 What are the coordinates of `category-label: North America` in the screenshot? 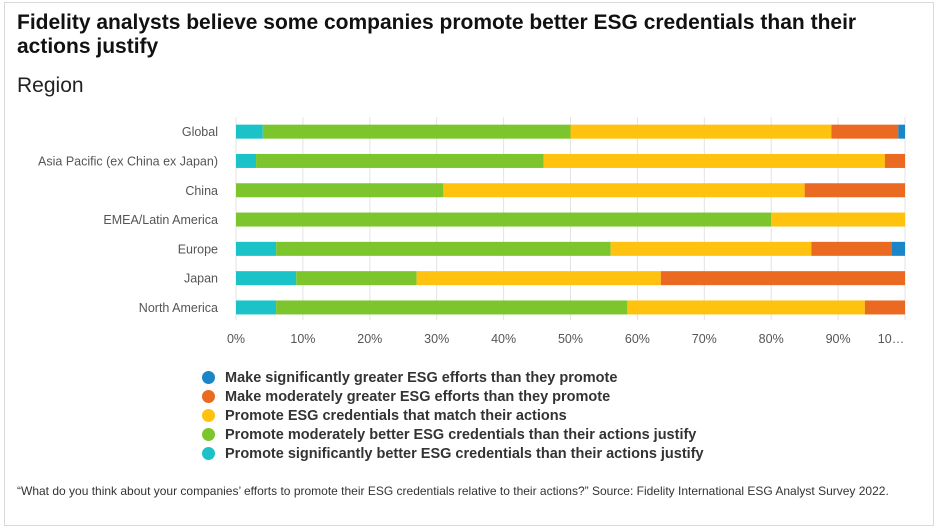 It's located at (178, 308).